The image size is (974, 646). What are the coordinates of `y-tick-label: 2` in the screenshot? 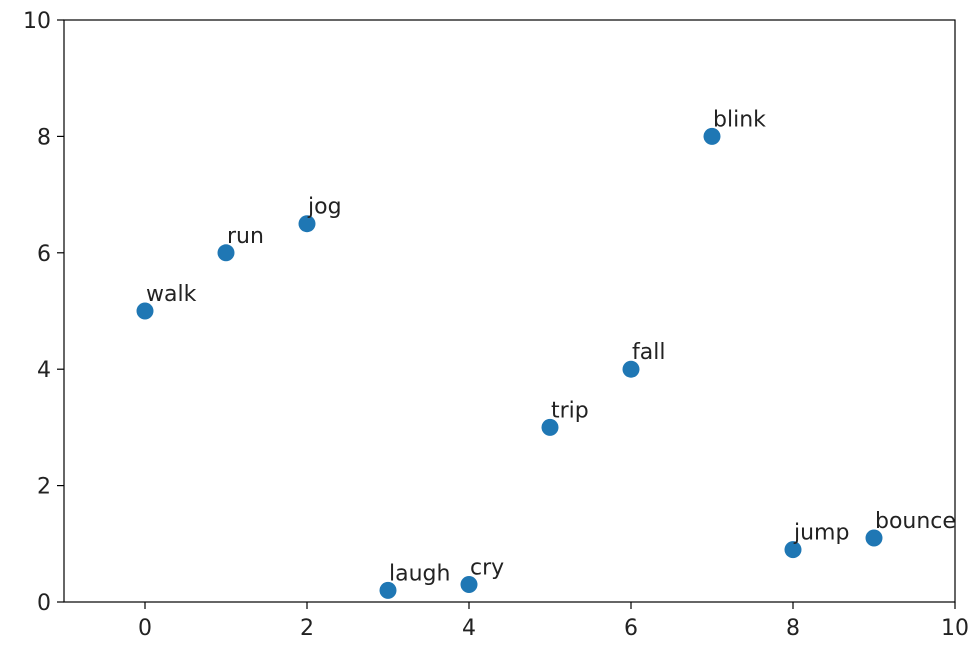 It's located at (44, 487).